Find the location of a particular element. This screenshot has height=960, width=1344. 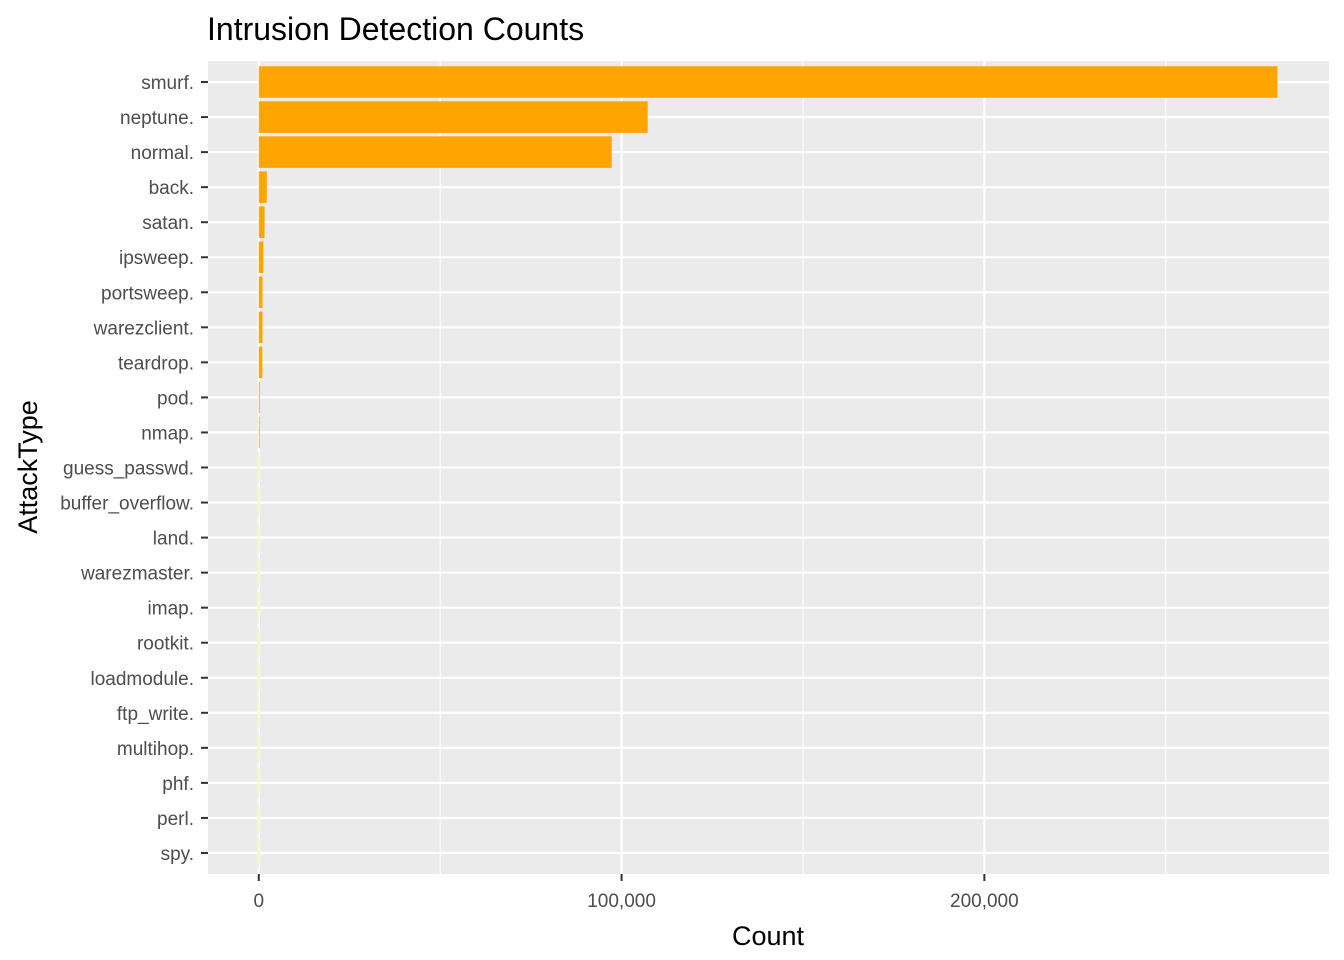

bar-teardrop is located at coordinates (260, 362).